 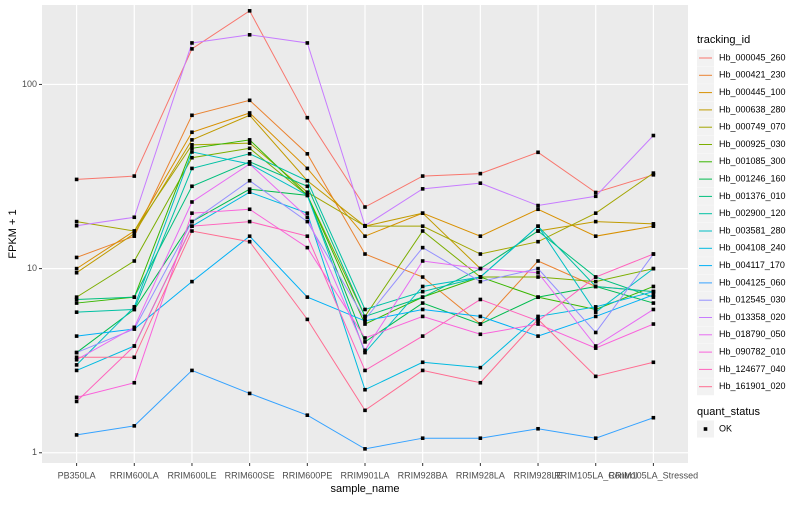 I want to click on y-tick-label: 100, so click(x=29, y=84).